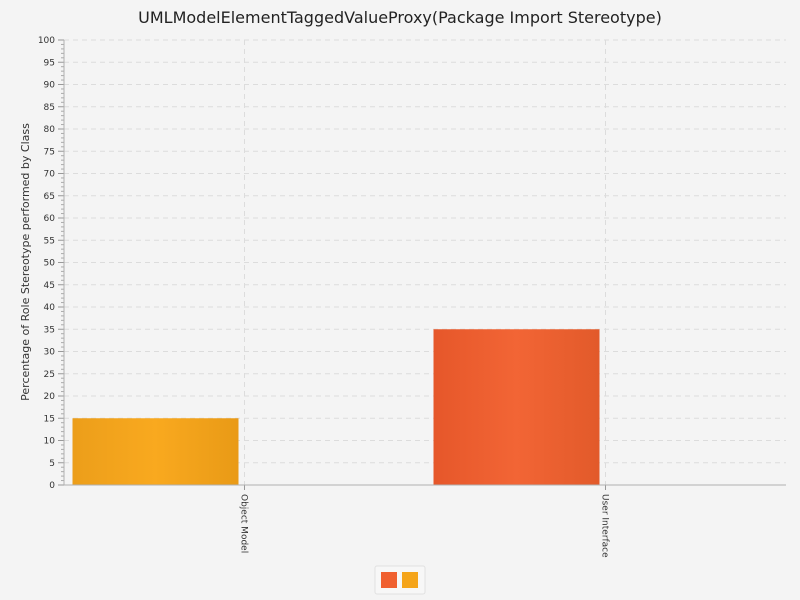  I want to click on y-tick-label: 85, so click(49, 108).